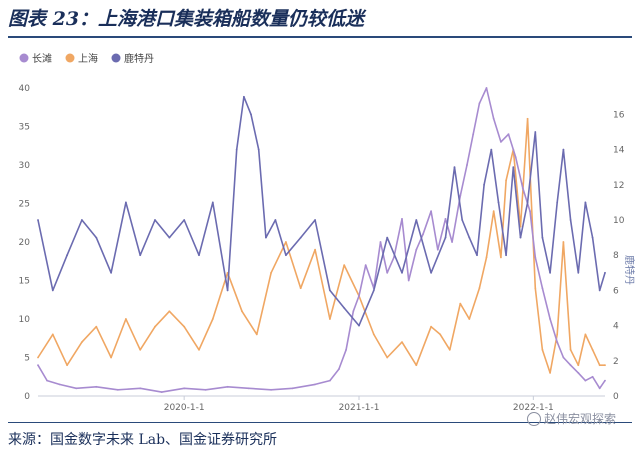 This screenshot has height=452, width=640. I want to click on y2-tick-label: 4, so click(616, 327).